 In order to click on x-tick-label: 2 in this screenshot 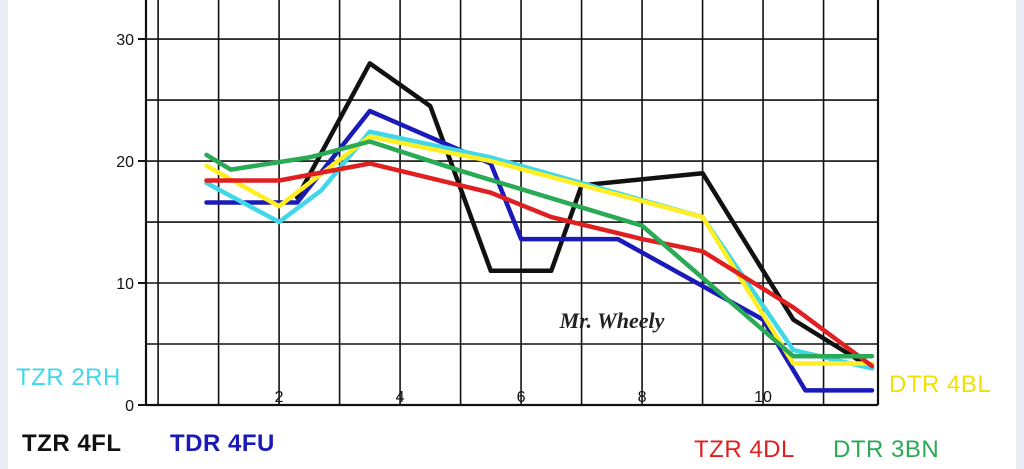, I will do `click(279, 397)`.